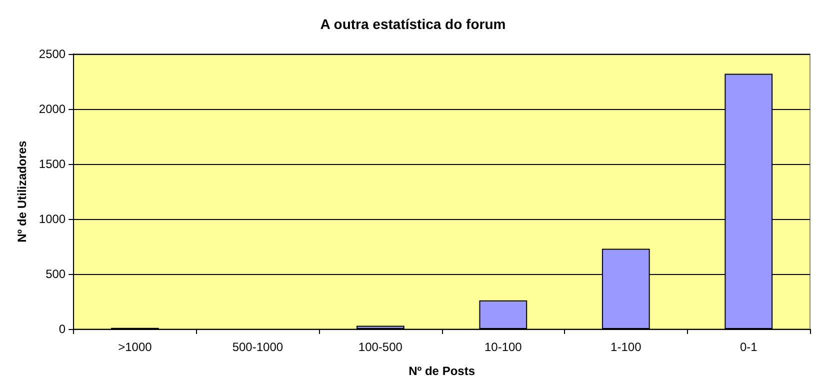 The height and width of the screenshot is (390, 826). Describe the element at coordinates (52, 164) in the screenshot. I see `y-tick-label: 1500` at that location.